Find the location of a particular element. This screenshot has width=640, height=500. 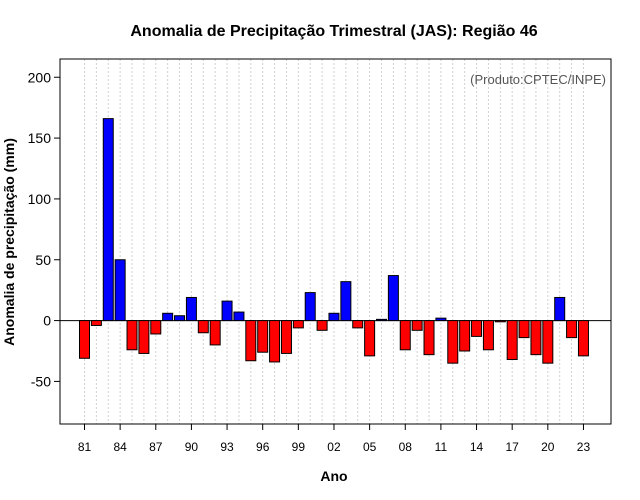

x-axis: 81 84 87 90 93 96 99 02 05 08 11 14 17 20 23 is located at coordinates (334, 438).